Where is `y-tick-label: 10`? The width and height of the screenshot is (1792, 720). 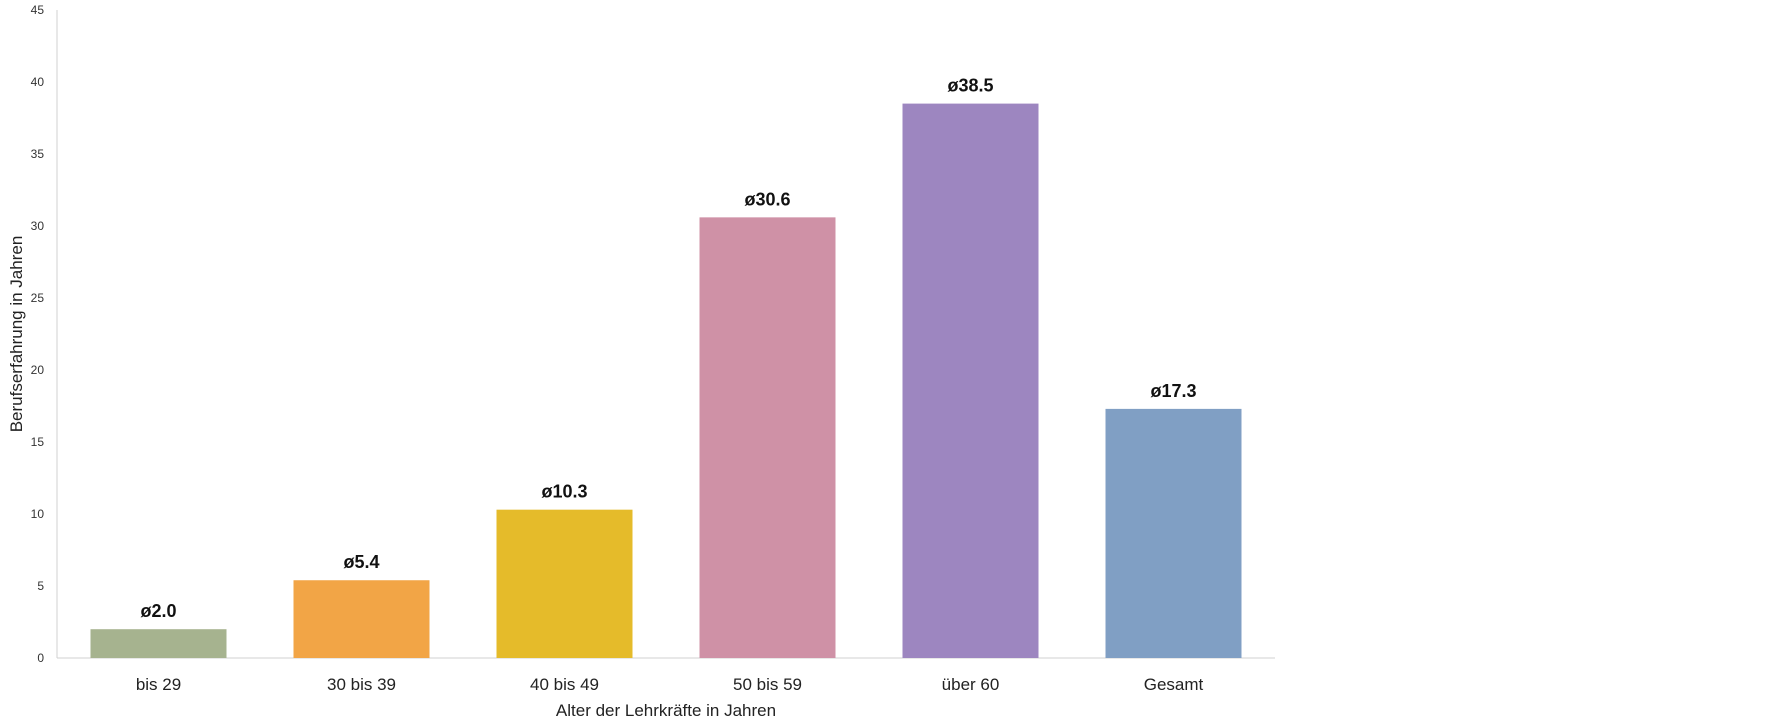
y-tick-label: 10 is located at coordinates (38, 514).